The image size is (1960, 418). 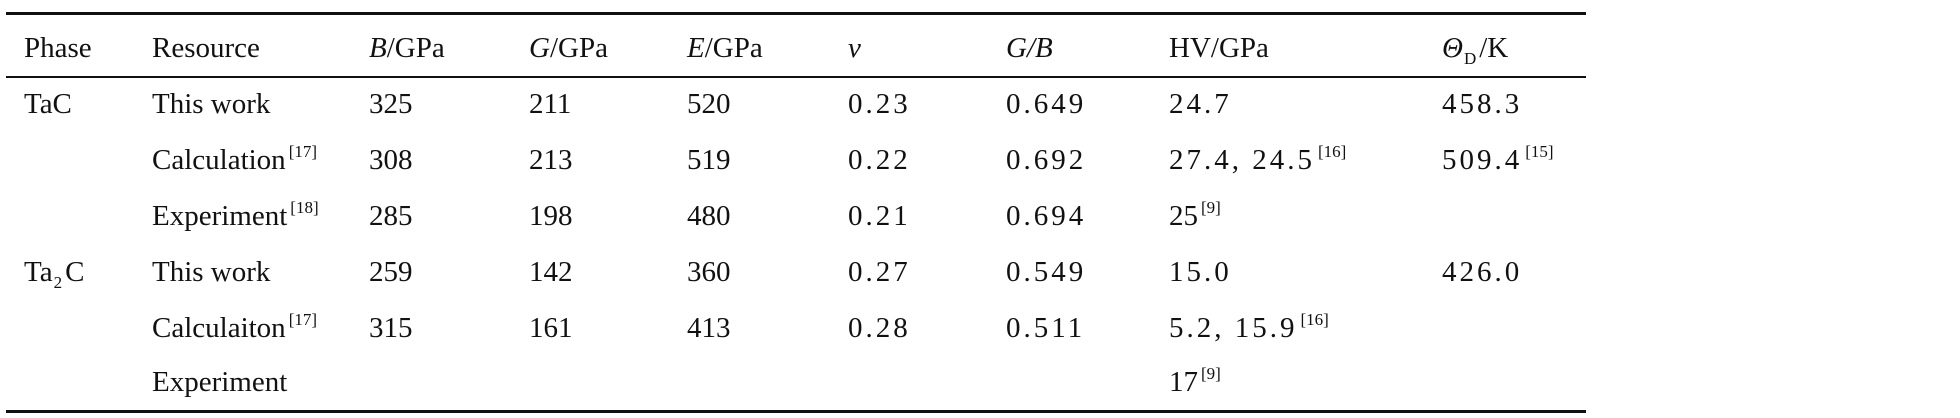 I want to click on header-shear-modulus: G/GPa, so click(x=568, y=48).